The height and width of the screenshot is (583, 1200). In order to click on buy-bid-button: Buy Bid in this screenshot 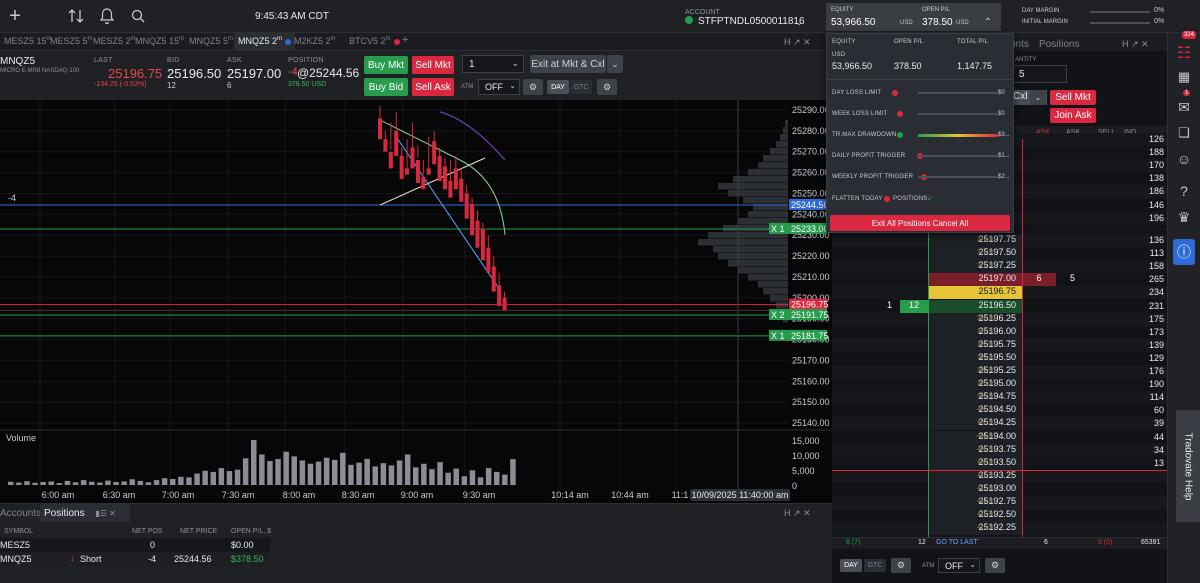, I will do `click(386, 87)`.